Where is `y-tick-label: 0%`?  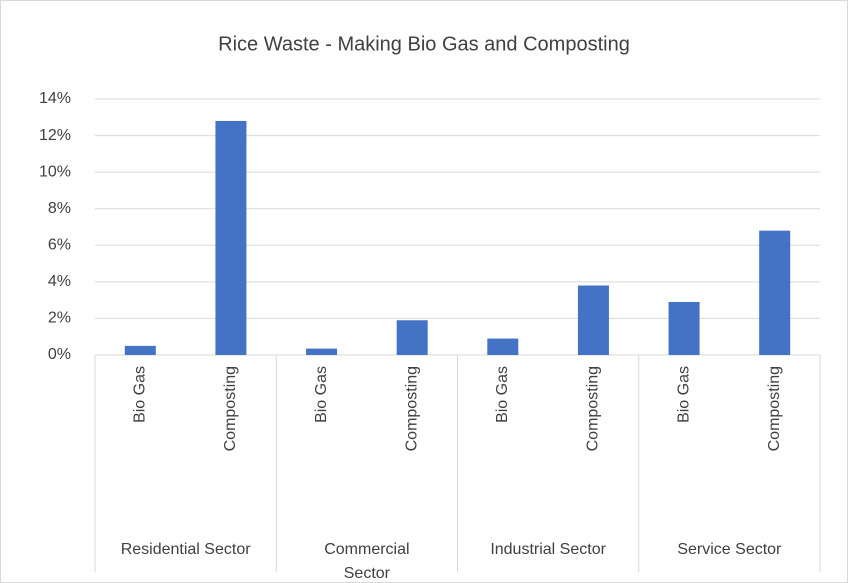
y-tick-label: 0% is located at coordinates (59, 354).